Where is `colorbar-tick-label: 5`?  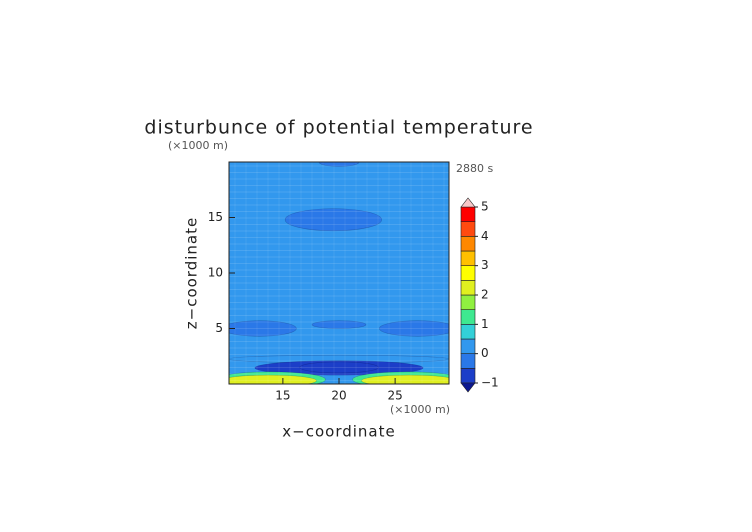 colorbar-tick-label: 5 is located at coordinates (485, 207).